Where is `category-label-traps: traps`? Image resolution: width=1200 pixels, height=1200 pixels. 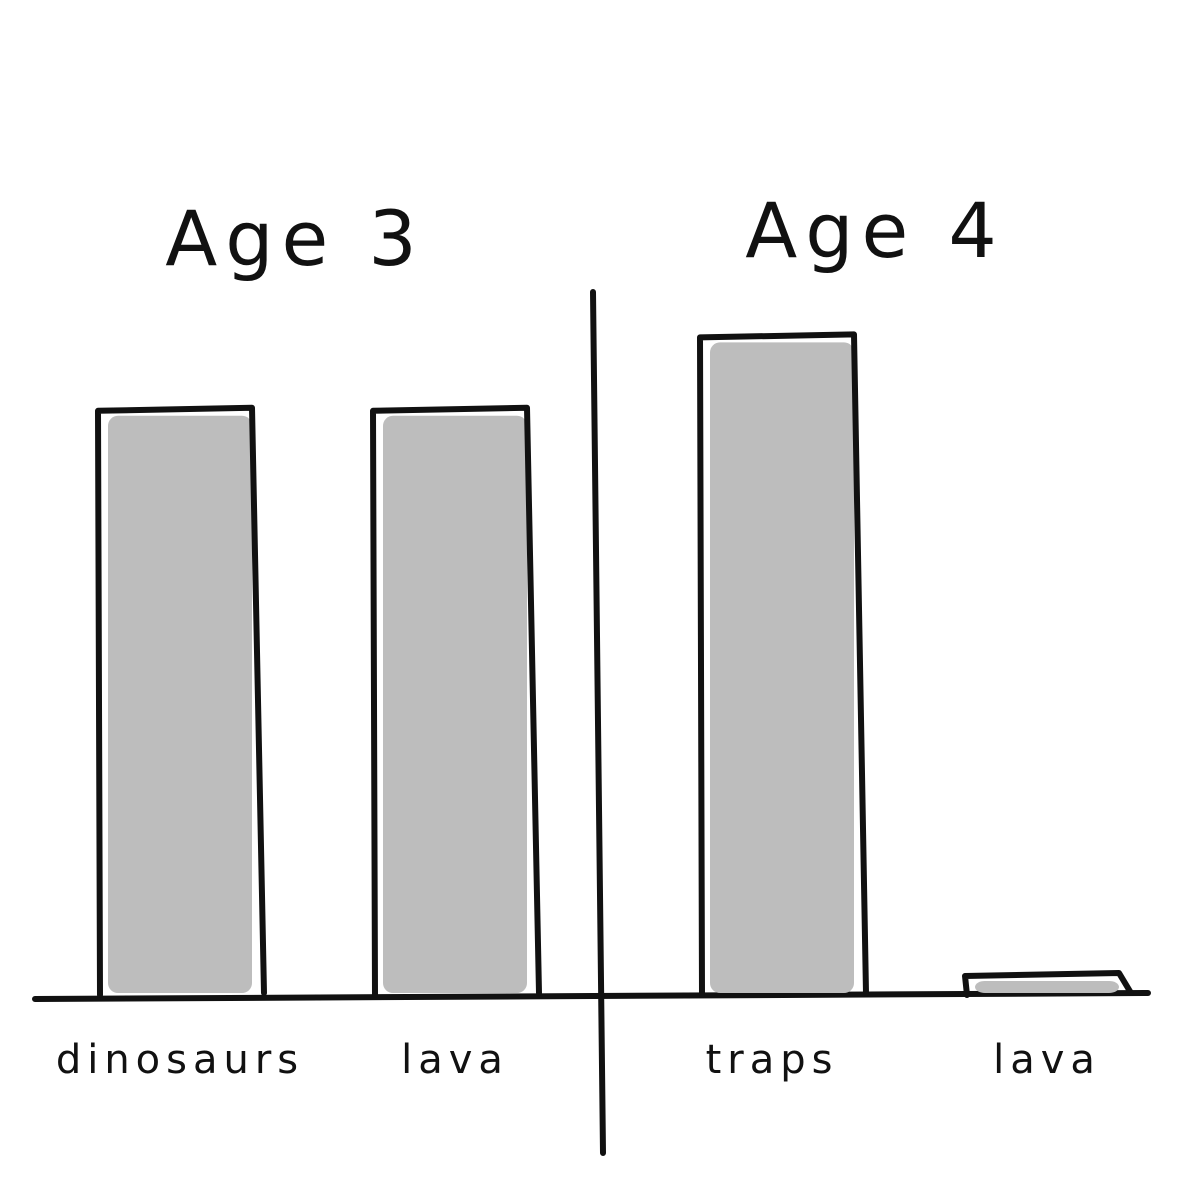 category-label-traps: traps is located at coordinates (772, 1060).